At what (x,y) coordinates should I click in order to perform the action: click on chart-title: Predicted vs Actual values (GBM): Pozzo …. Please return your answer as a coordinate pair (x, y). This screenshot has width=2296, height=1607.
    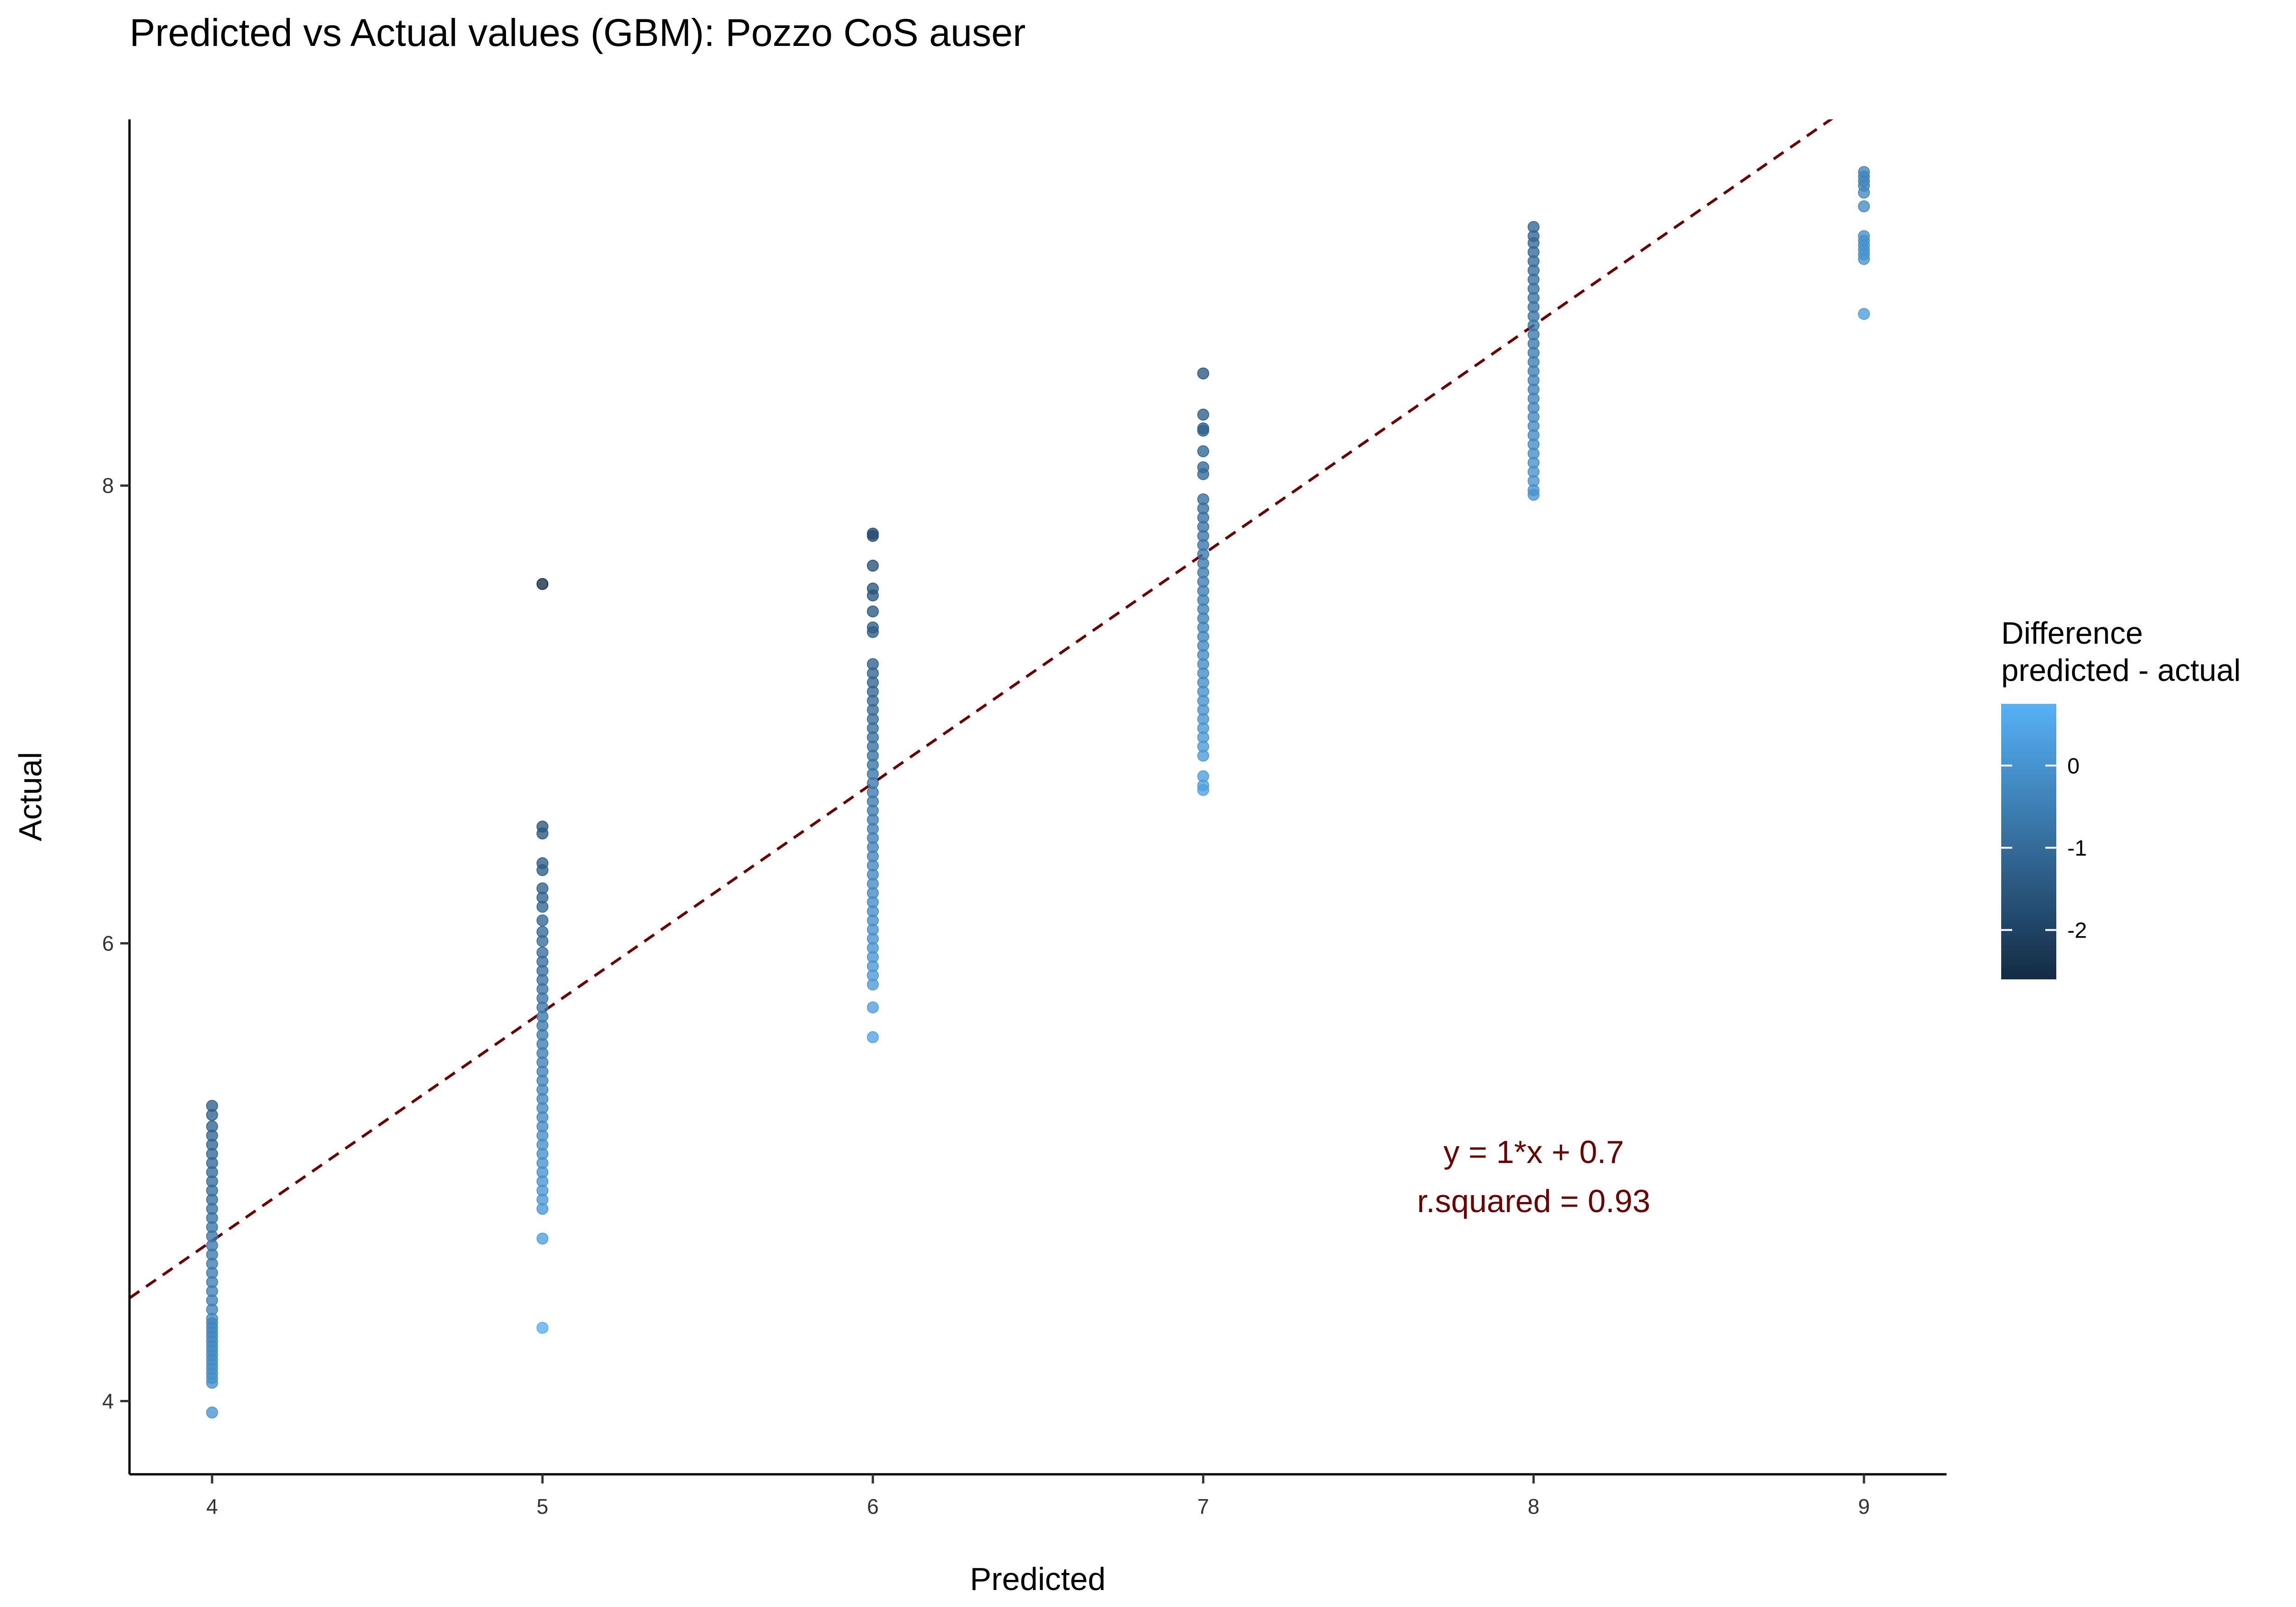
    Looking at the image, I should click on (577, 32).